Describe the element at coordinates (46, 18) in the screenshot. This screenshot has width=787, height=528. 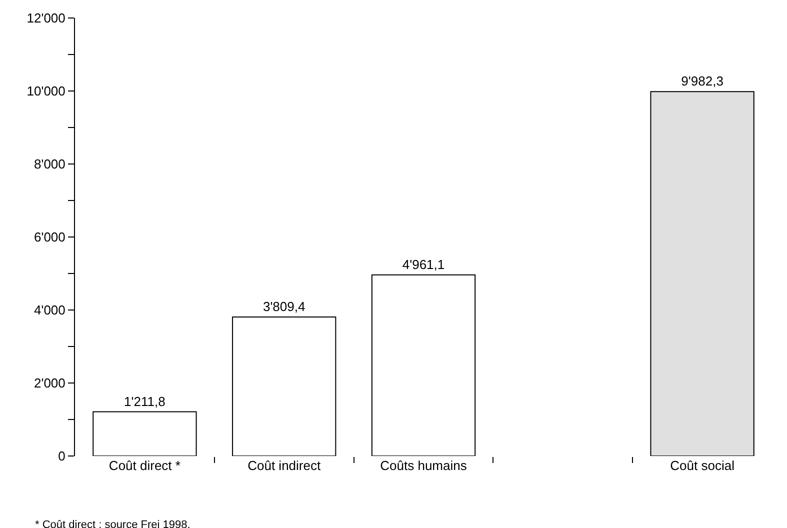
I see `y-tick-label: 12'000` at that location.